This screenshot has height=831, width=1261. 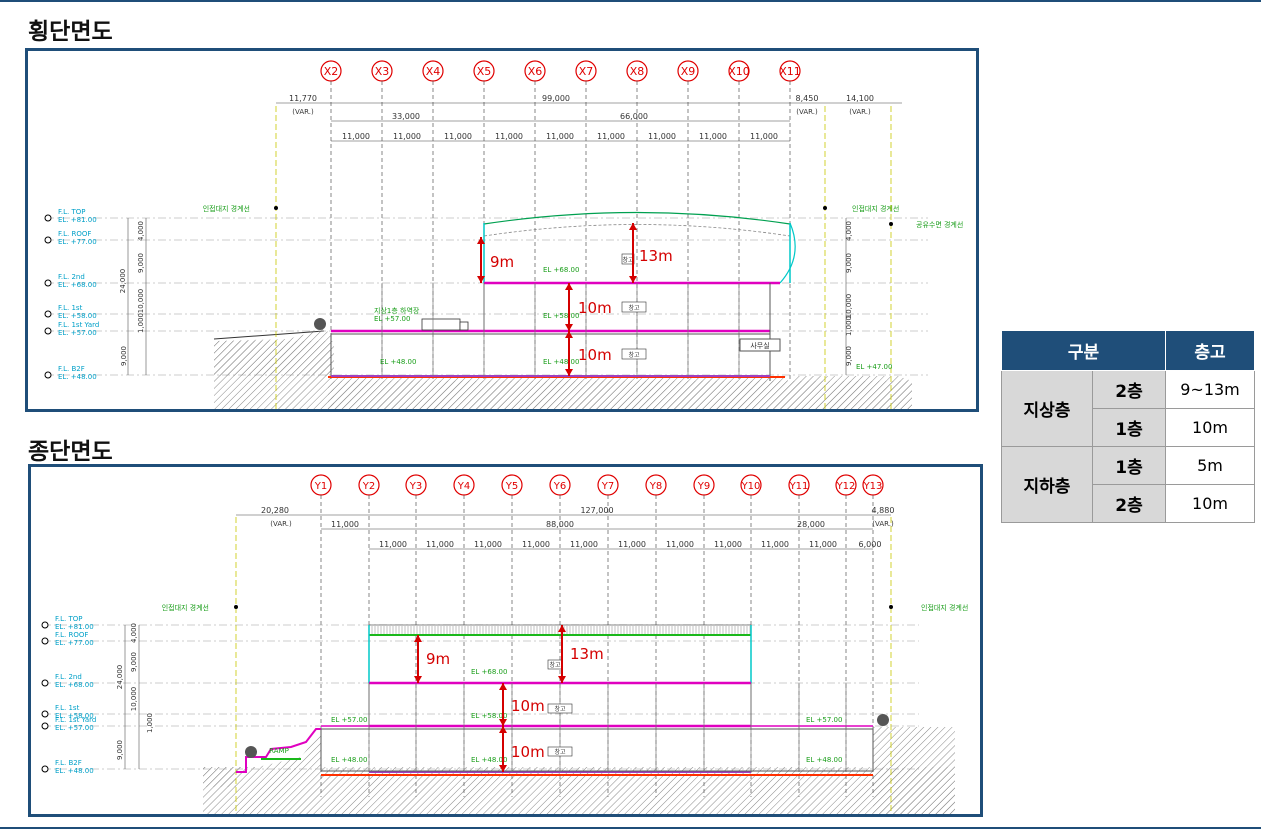 I want to click on elevation-label: EL +68.00, so click(x=489, y=672).